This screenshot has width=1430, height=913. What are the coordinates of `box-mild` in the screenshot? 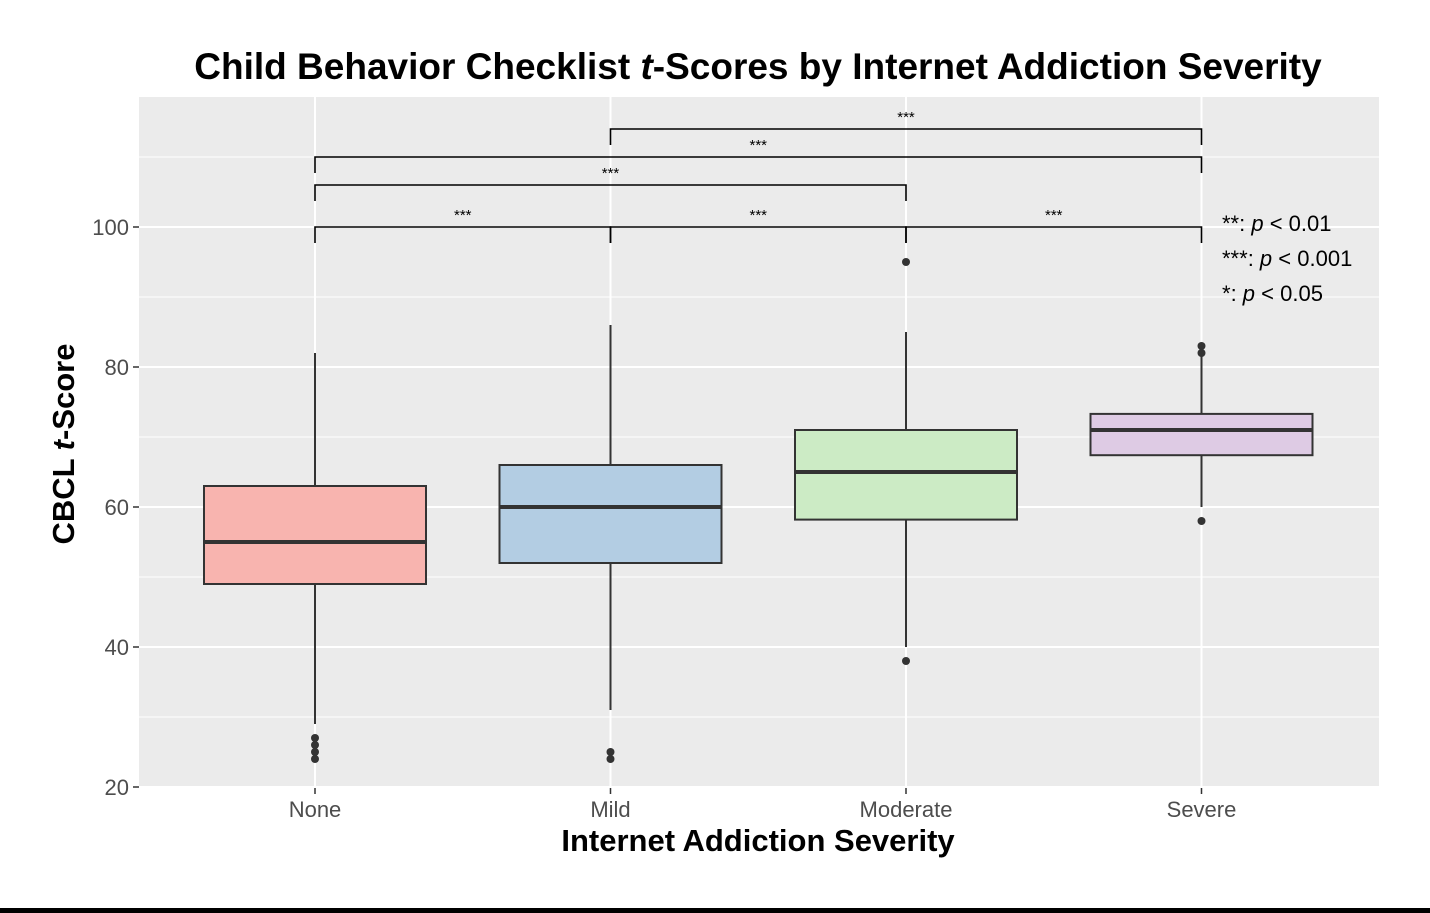 It's located at (610, 544).